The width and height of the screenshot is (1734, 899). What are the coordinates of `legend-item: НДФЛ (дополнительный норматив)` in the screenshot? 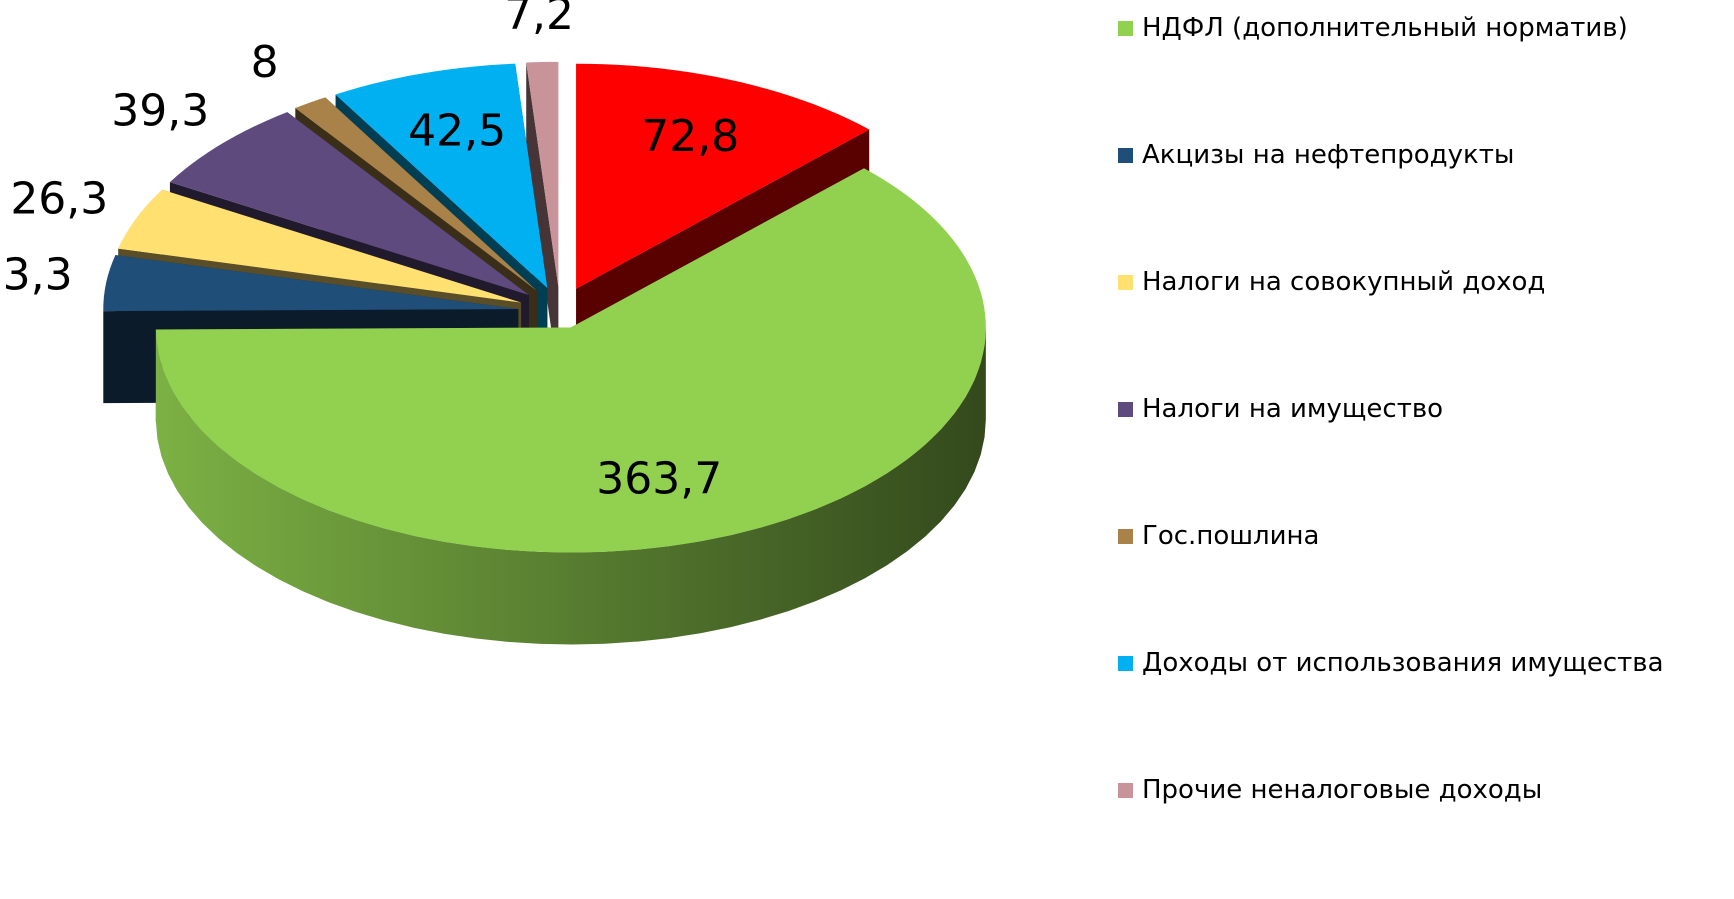 It's located at (1423, 73).